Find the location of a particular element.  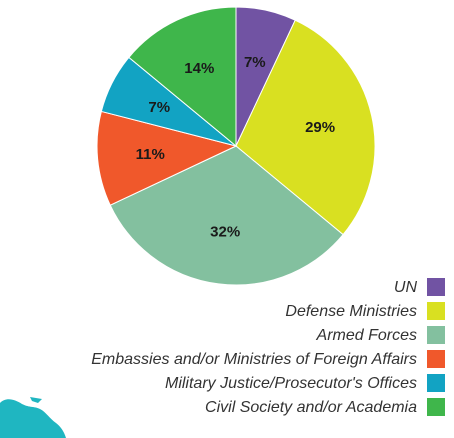

legend-label: Civil Society and/or Academia is located at coordinates (311, 407).